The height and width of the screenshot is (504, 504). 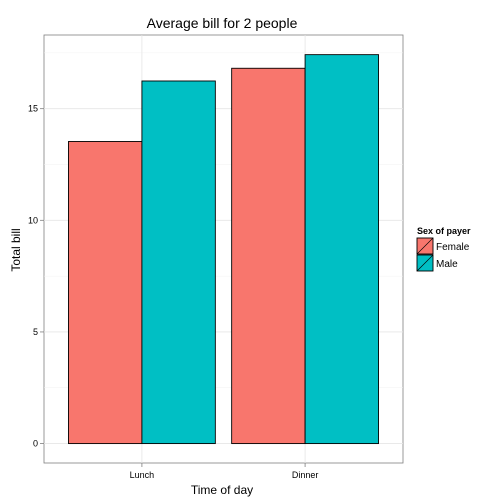 What do you see at coordinates (178, 262) in the screenshot?
I see `bar-male-lunch` at bounding box center [178, 262].